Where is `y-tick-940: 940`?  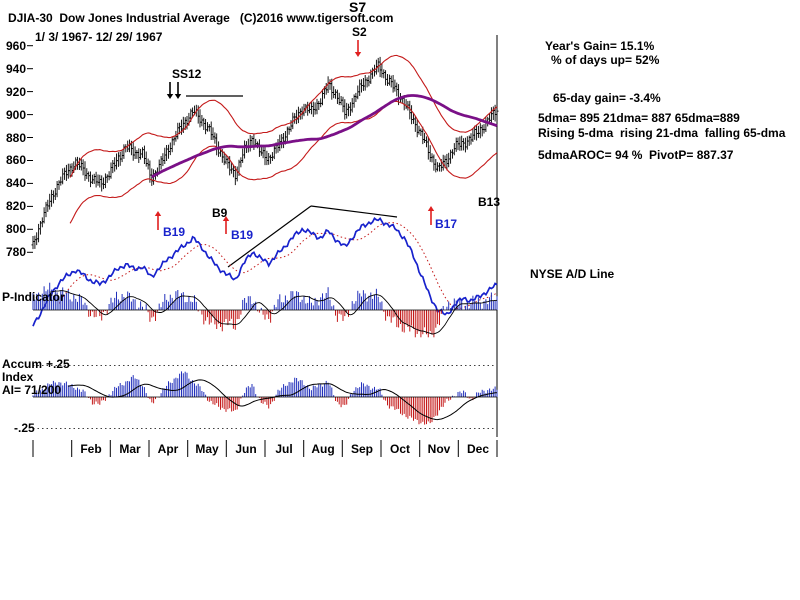
y-tick-940: 940 is located at coordinates (15, 69).